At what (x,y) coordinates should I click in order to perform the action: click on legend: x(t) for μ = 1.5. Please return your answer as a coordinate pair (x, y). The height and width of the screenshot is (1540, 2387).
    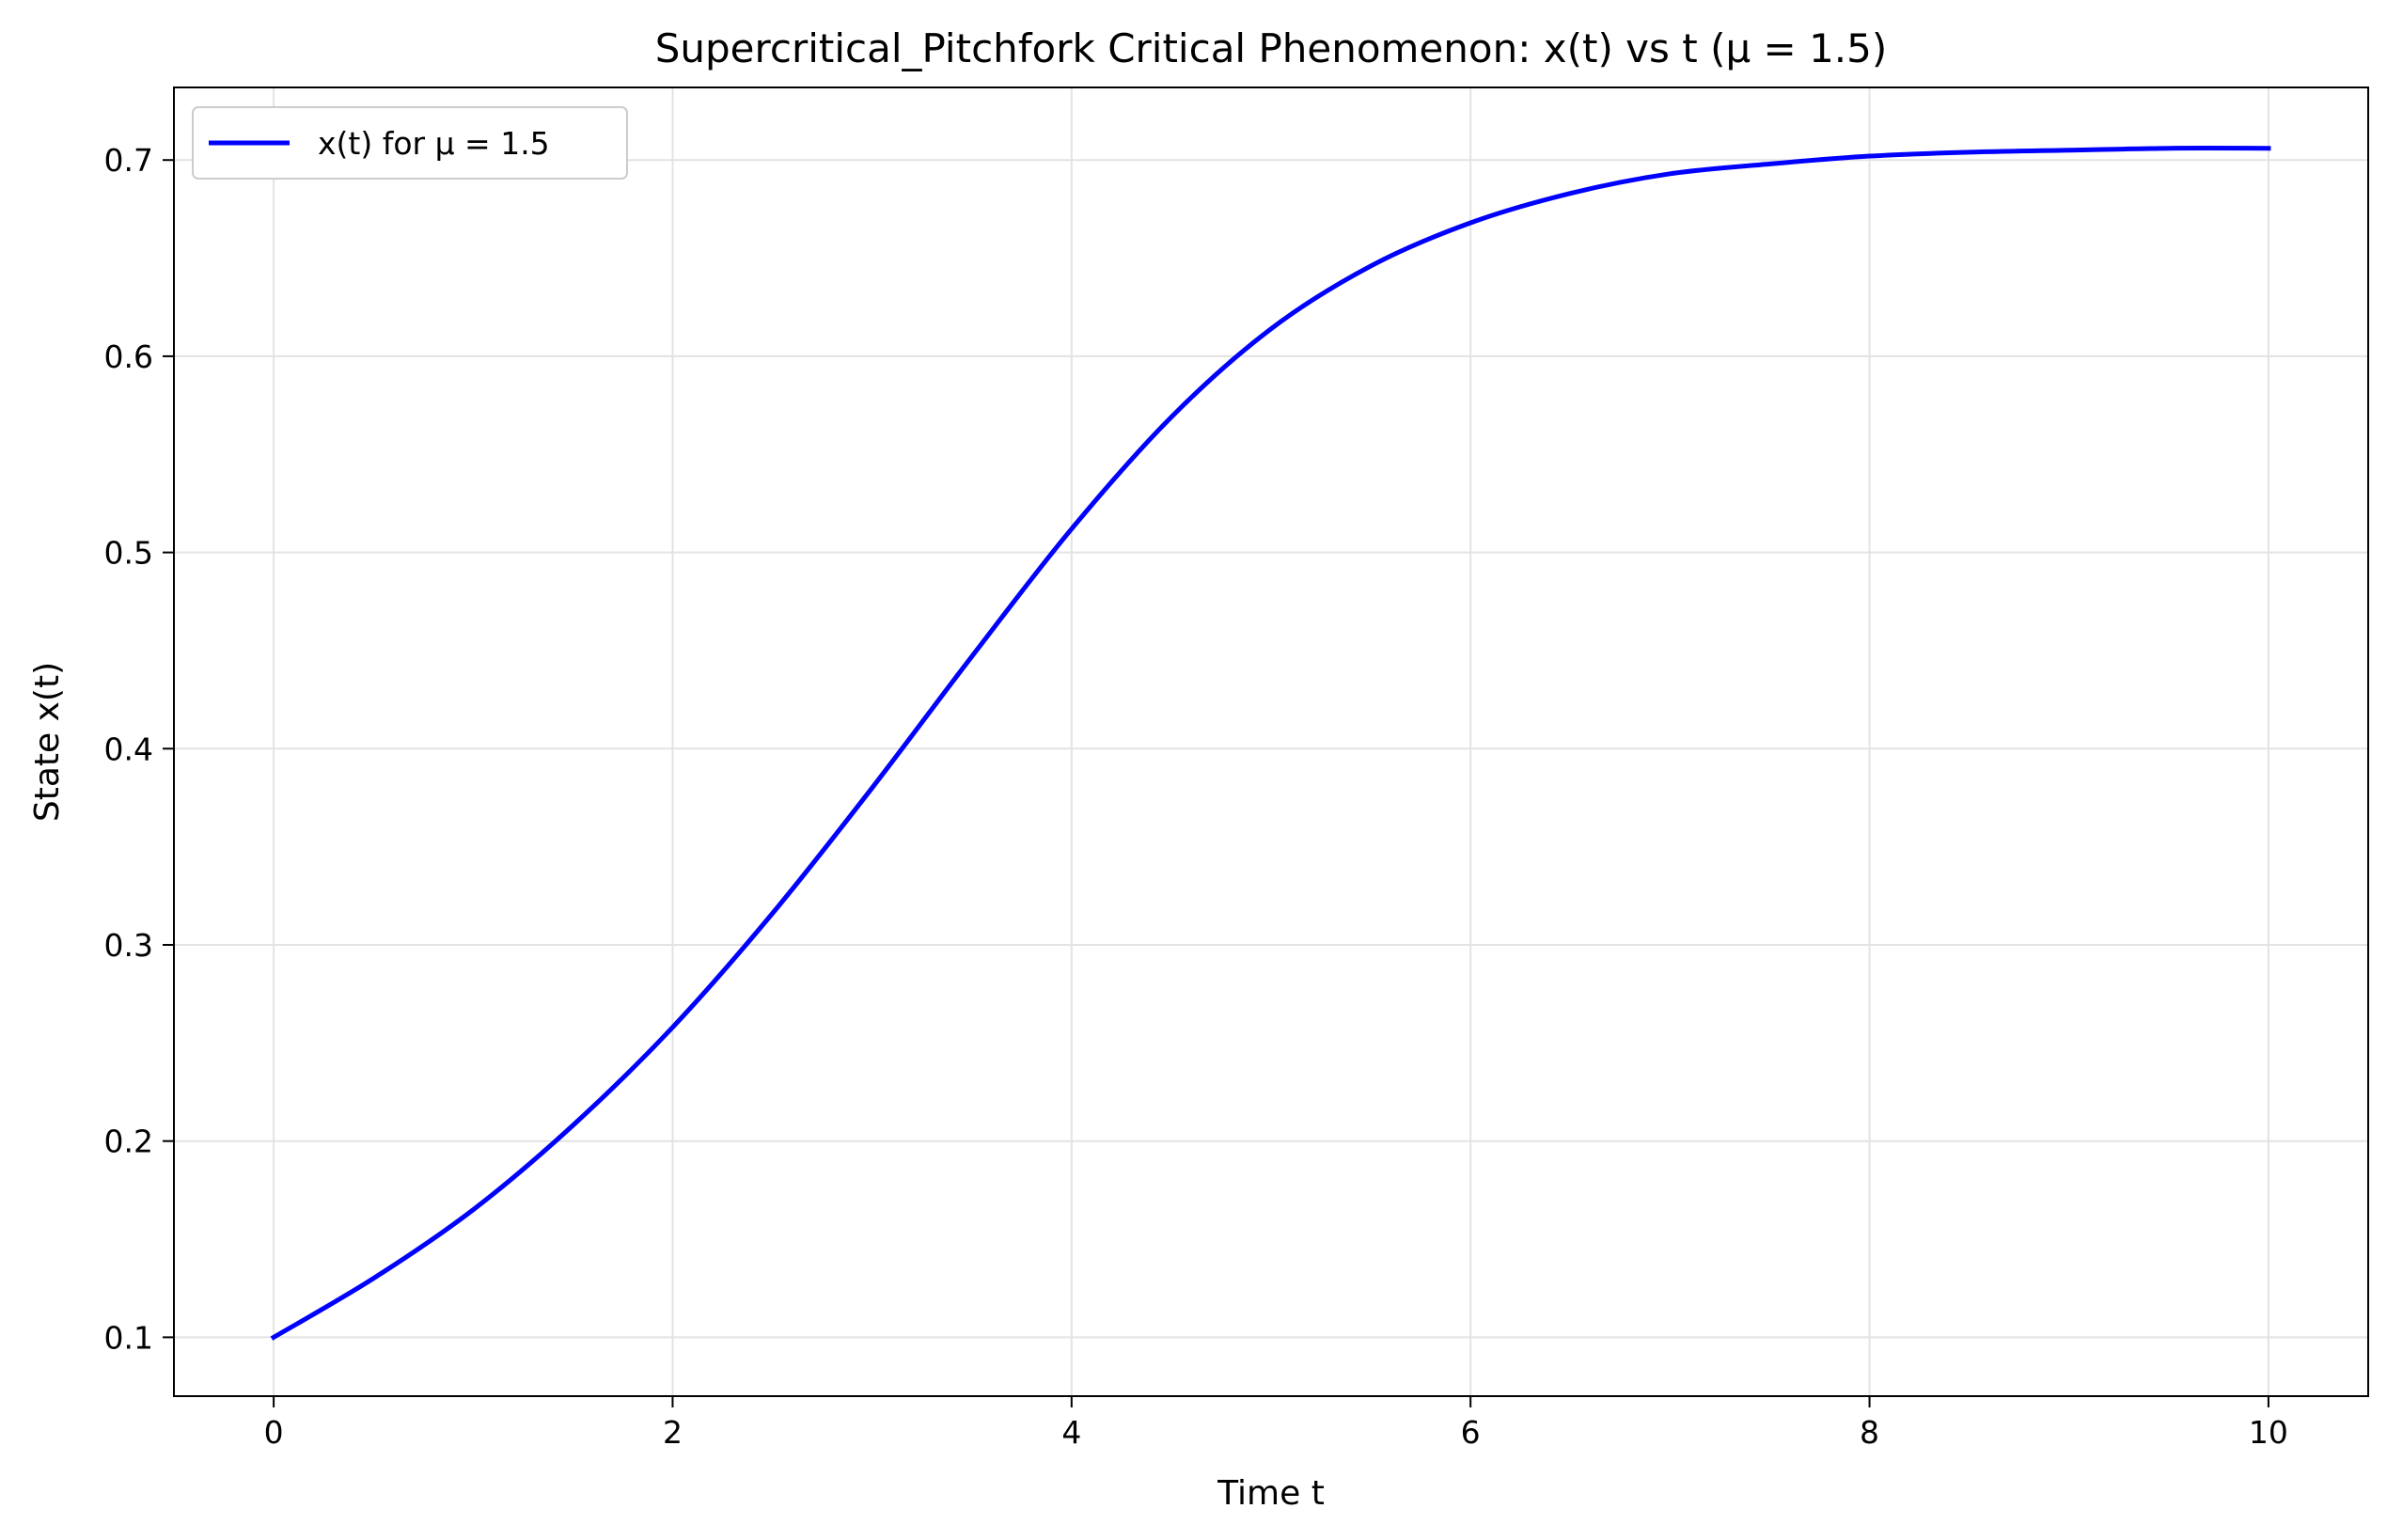
    Looking at the image, I should click on (410, 143).